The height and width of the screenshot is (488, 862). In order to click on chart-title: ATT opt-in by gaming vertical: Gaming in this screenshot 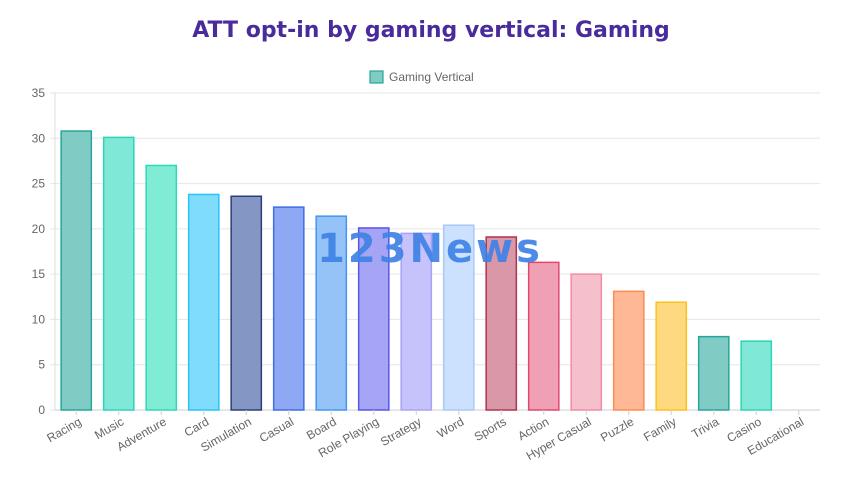, I will do `click(431, 30)`.